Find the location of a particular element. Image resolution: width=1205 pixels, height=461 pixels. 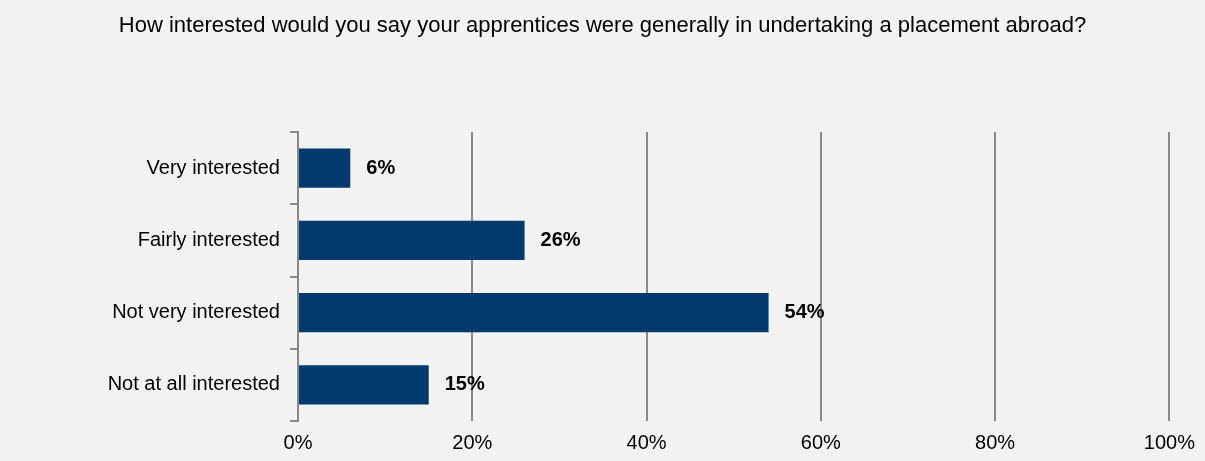

x-tick-label: 100% is located at coordinates (1169, 441).